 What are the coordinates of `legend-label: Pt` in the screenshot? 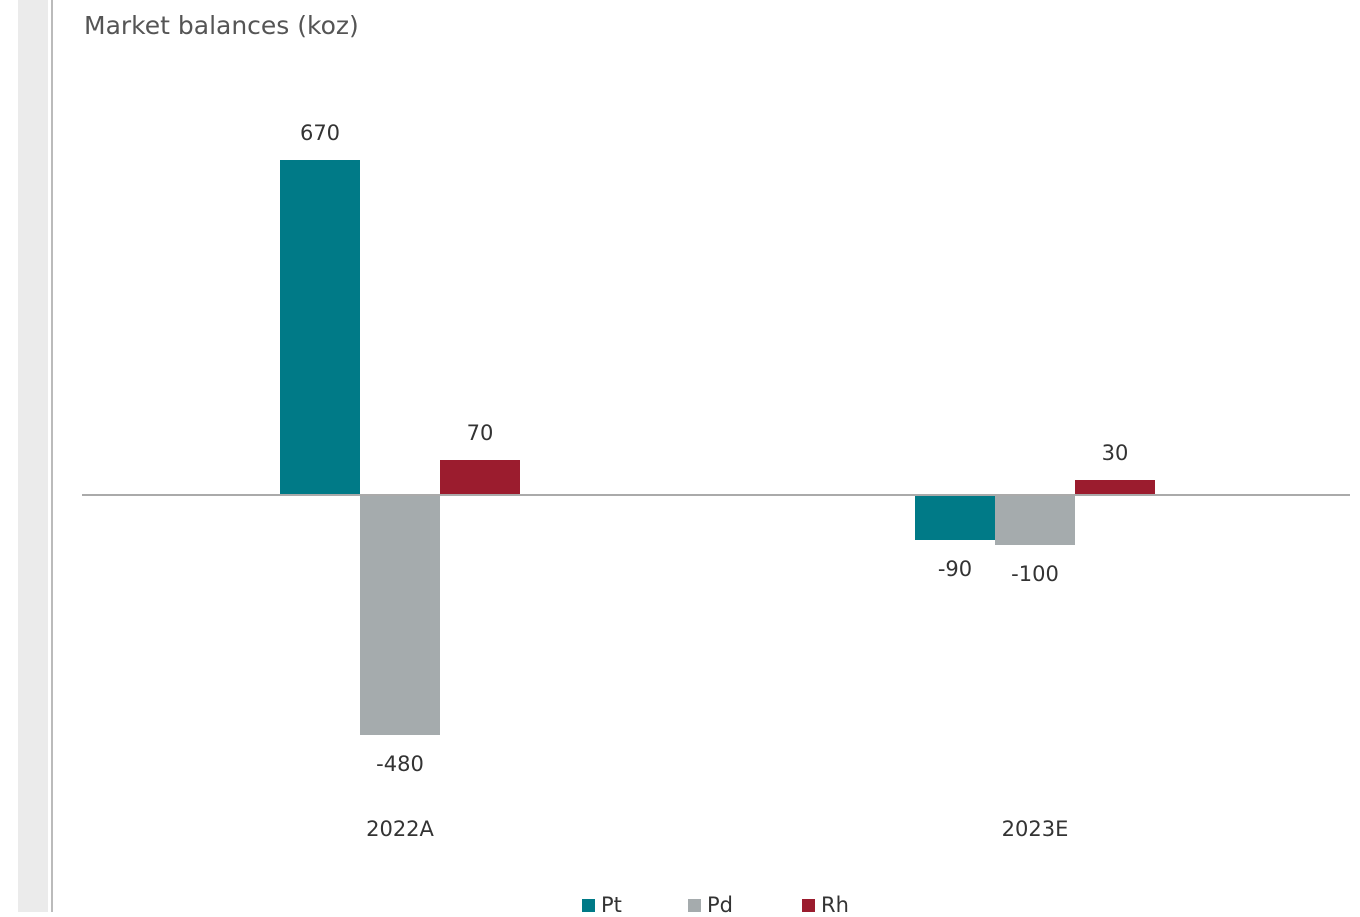 It's located at (611, 905).